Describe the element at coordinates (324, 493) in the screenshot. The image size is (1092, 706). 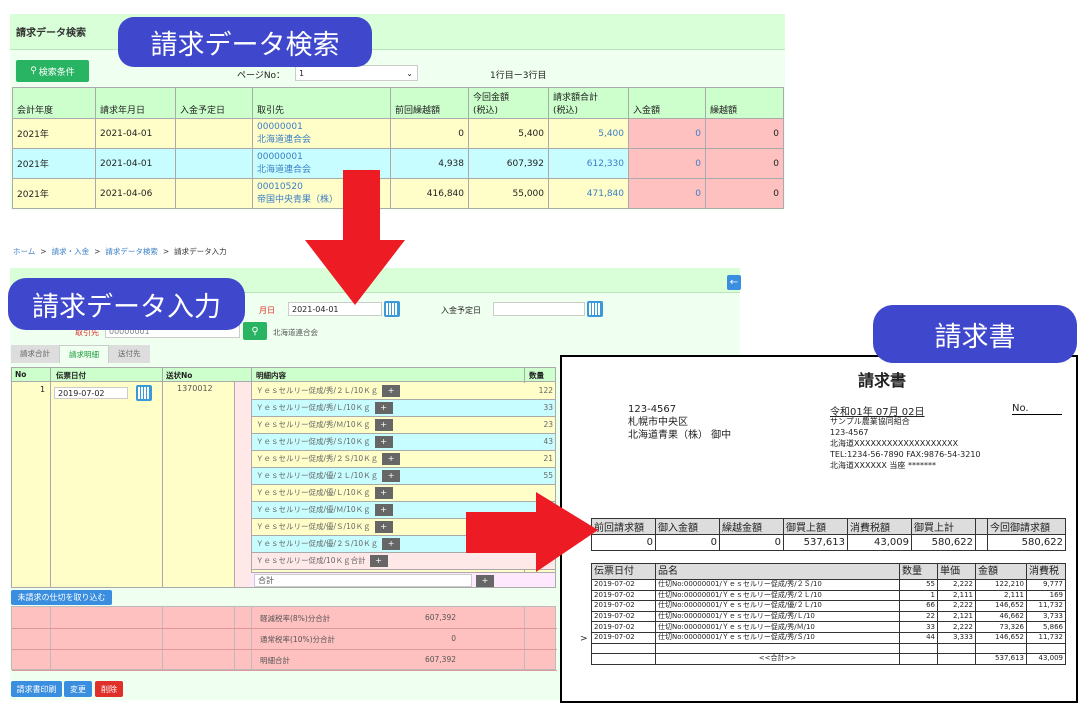
I see `item-cell: Ｙｅｓセルリー促成/優/Ｌ/10Ｋｇ +` at that location.